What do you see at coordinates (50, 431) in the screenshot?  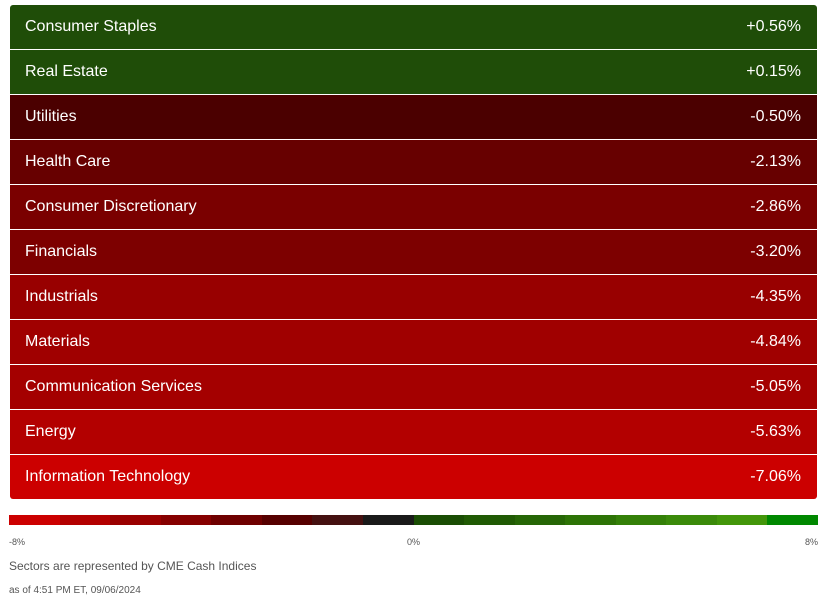 I see `sector-name: Energy` at bounding box center [50, 431].